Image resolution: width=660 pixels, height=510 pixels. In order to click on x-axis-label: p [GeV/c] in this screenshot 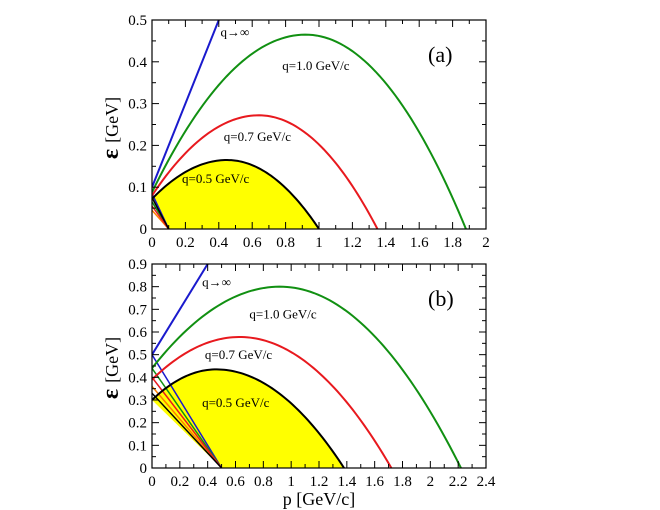, I will do `click(319, 499)`.